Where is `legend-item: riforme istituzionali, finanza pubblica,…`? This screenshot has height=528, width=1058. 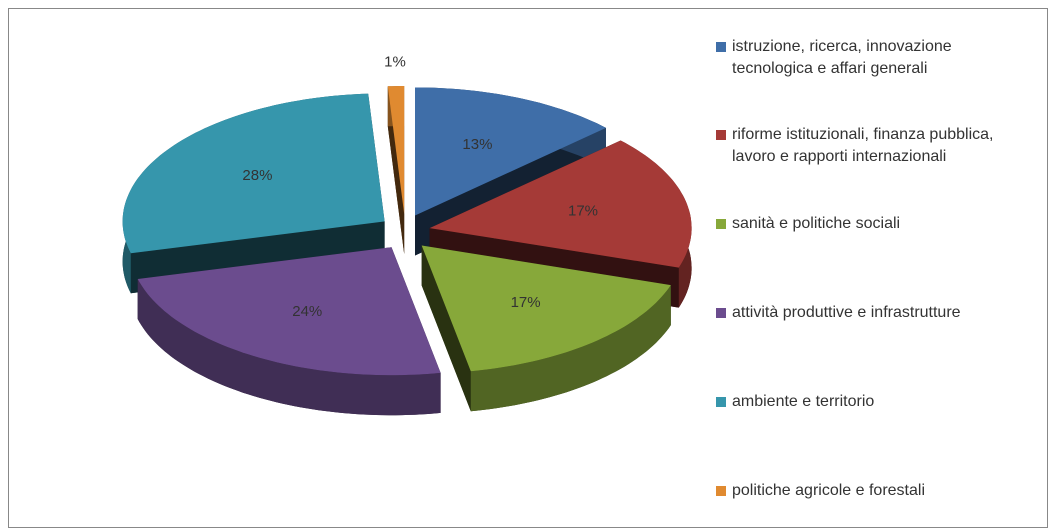
legend-item: riforme istituzionali, finanza pubblica,… is located at coordinates (866, 146).